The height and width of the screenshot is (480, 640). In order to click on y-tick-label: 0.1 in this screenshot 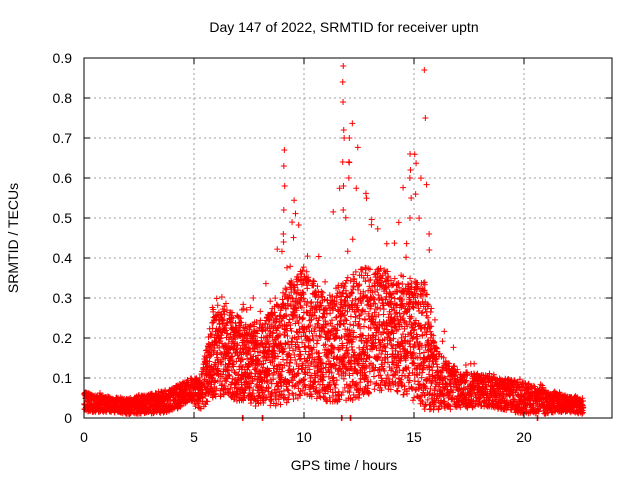, I will do `click(63, 378)`.